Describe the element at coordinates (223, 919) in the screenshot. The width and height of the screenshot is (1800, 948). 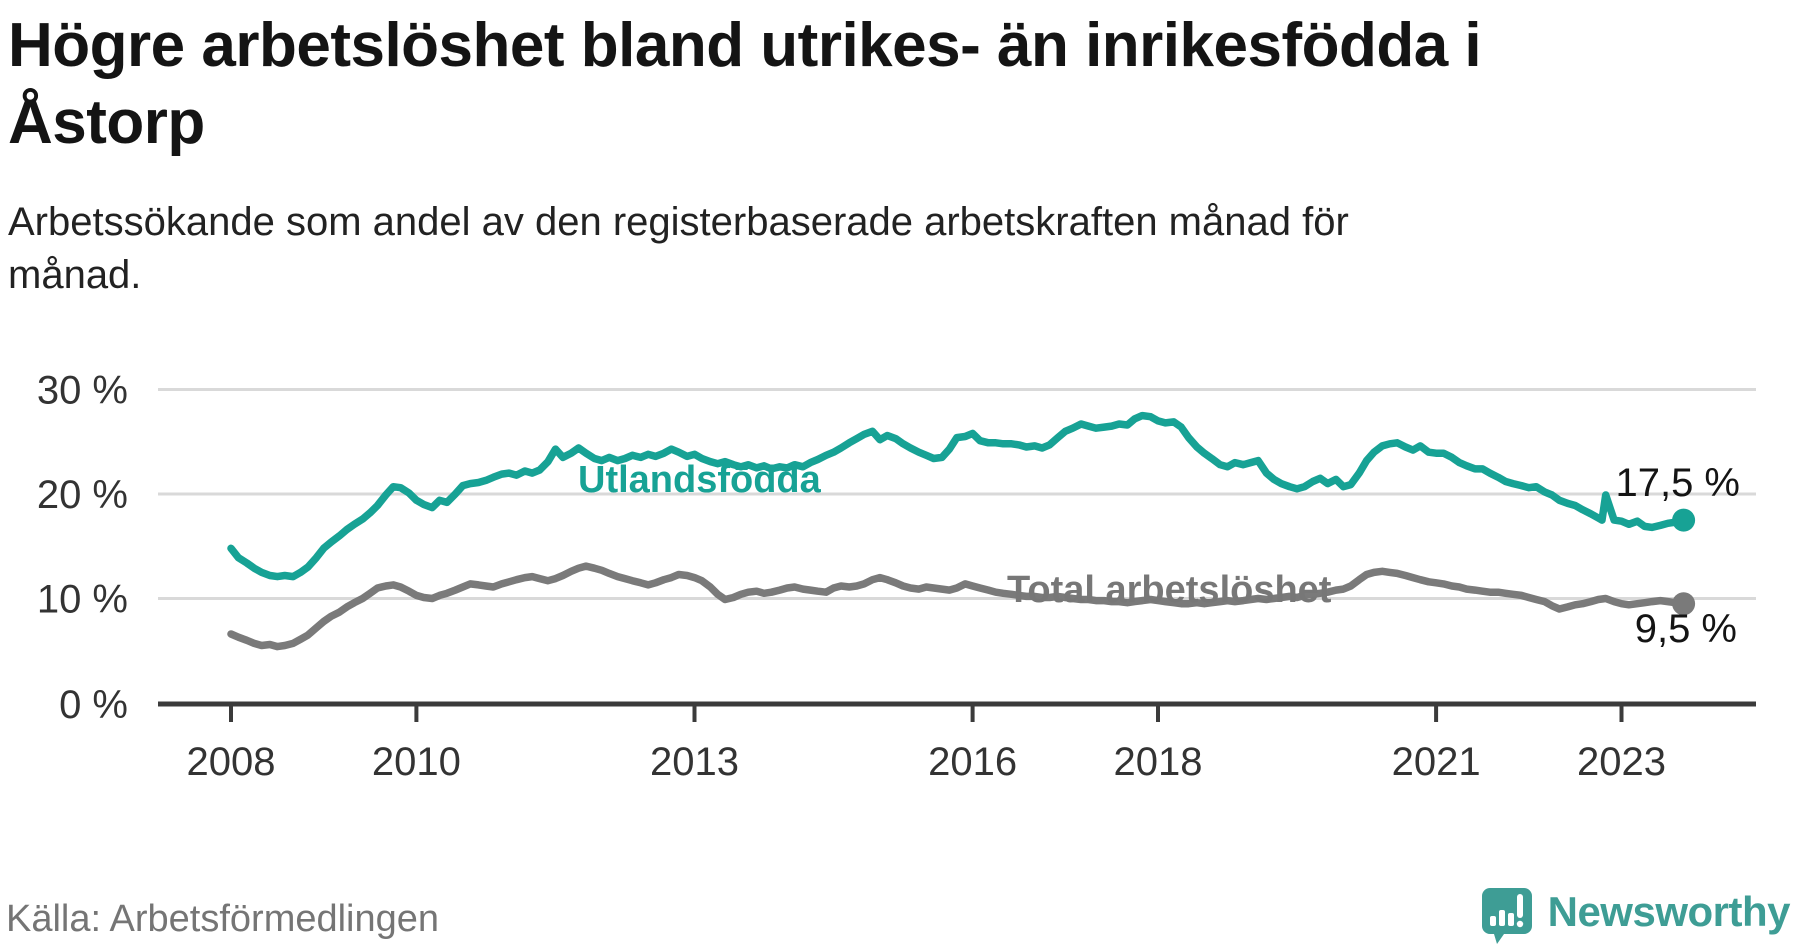
I see `source-attribution: Källa: Arbetsförmedlingen` at that location.